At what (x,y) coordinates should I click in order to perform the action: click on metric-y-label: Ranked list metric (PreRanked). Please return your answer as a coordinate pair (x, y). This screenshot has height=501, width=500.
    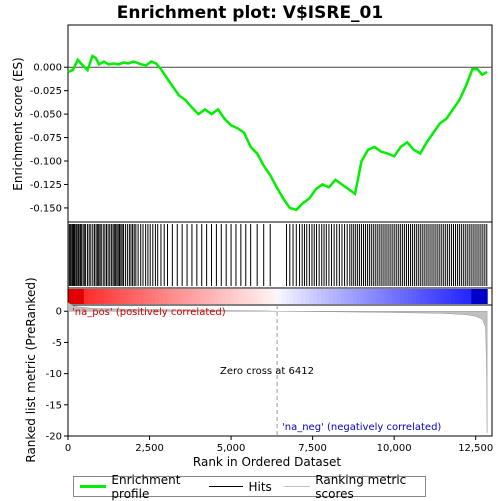
    Looking at the image, I should click on (31, 369).